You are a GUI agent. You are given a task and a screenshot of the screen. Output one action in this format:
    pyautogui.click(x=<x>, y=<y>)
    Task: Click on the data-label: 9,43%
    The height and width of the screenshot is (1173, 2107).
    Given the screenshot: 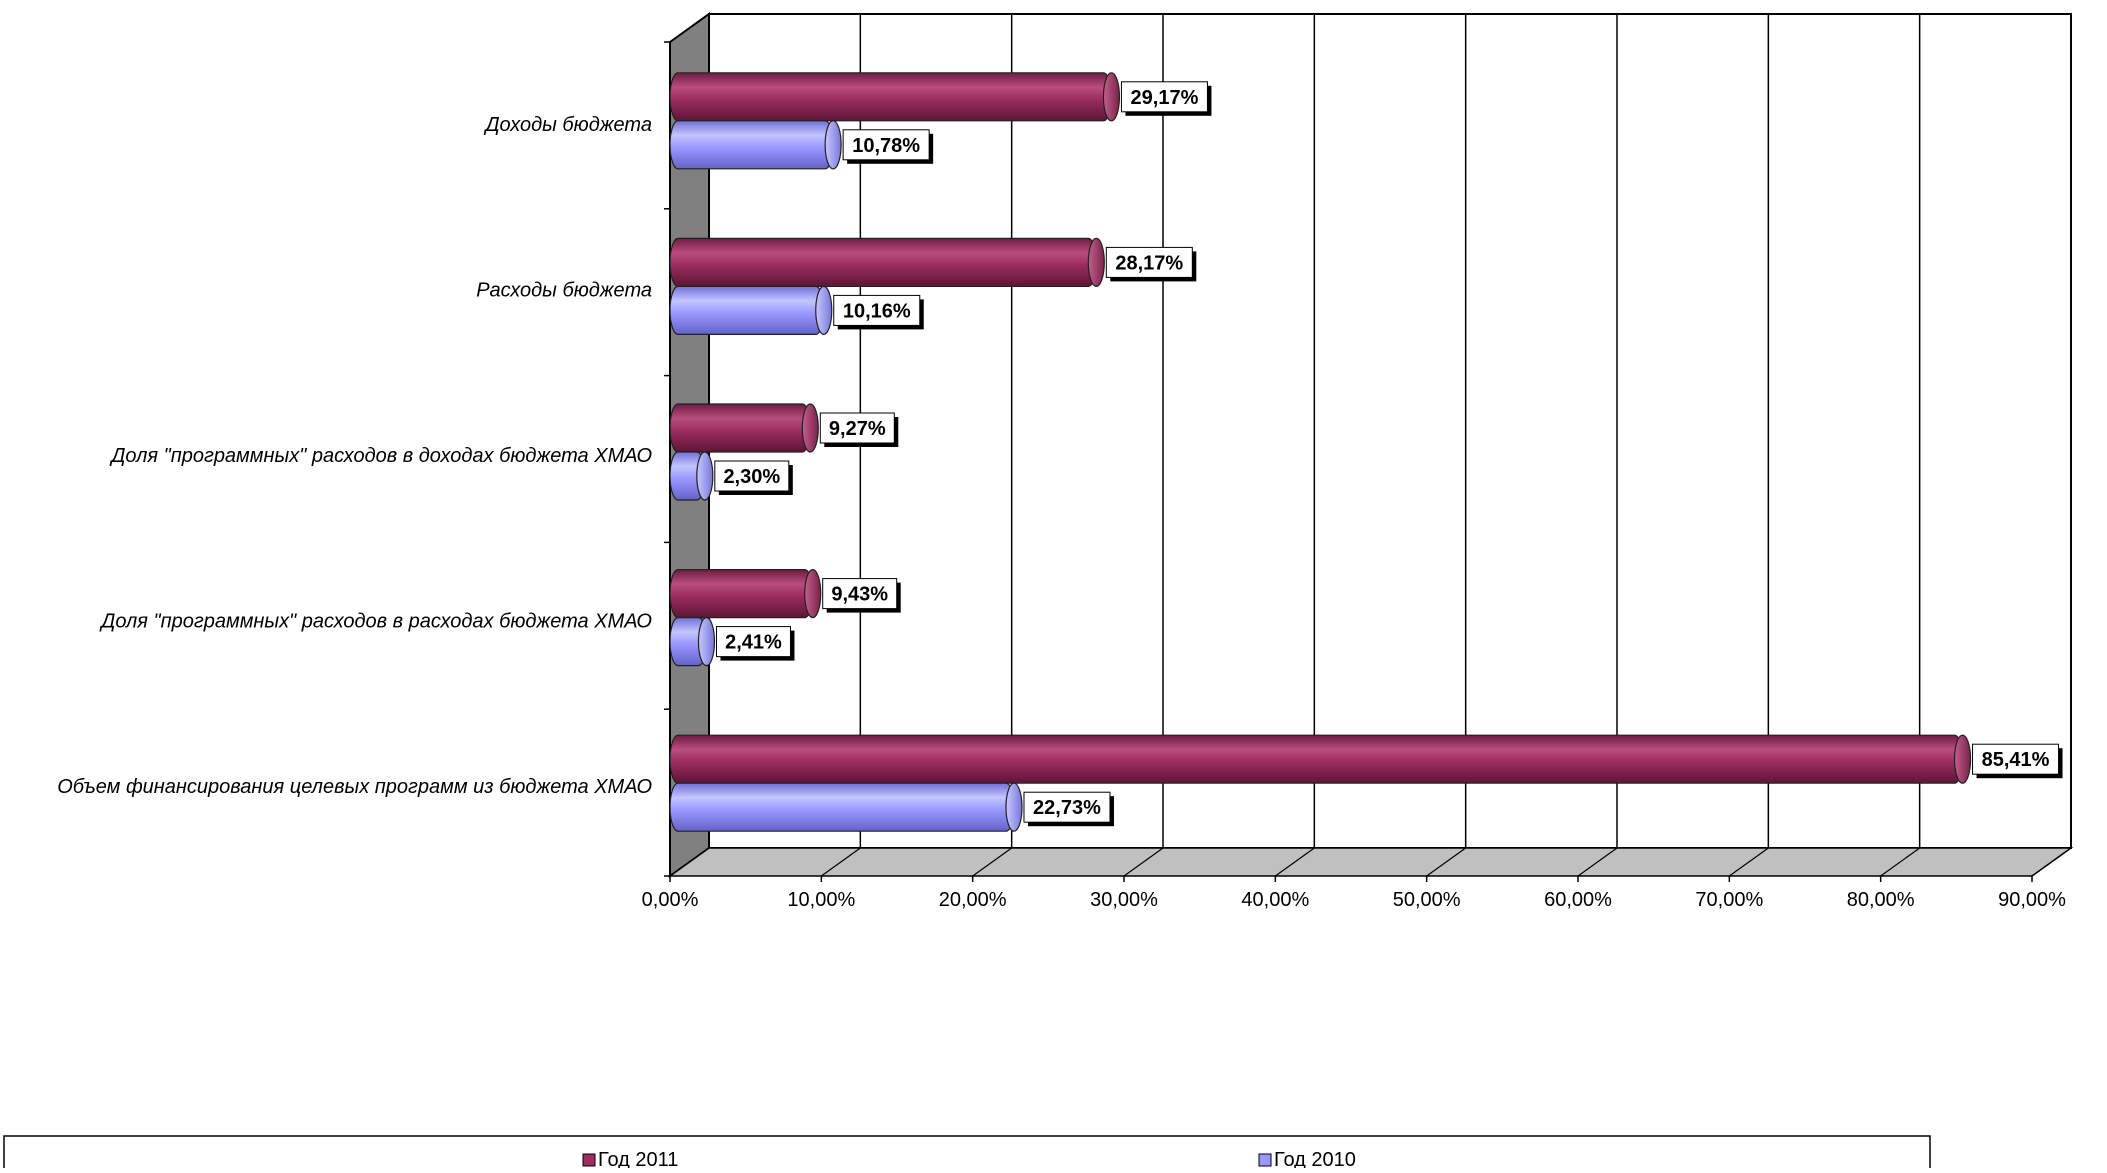 What is the action you would take?
    pyautogui.click(x=859, y=595)
    